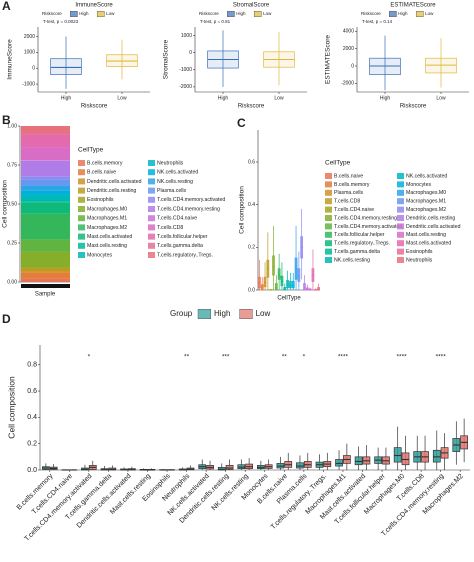 The height and width of the screenshot is (562, 474). I want to click on y-tick-label: 1000, so click(186, 36).